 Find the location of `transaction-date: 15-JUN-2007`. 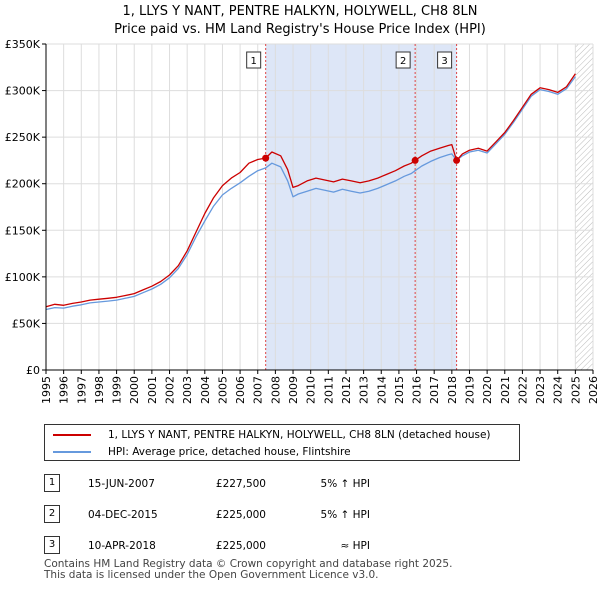

transaction-date: 15-JUN-2007 is located at coordinates (121, 484).